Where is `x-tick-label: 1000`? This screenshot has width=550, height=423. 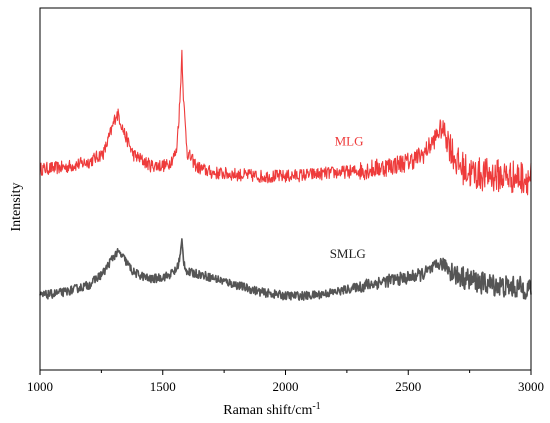
x-tick-label: 1000 is located at coordinates (40, 386).